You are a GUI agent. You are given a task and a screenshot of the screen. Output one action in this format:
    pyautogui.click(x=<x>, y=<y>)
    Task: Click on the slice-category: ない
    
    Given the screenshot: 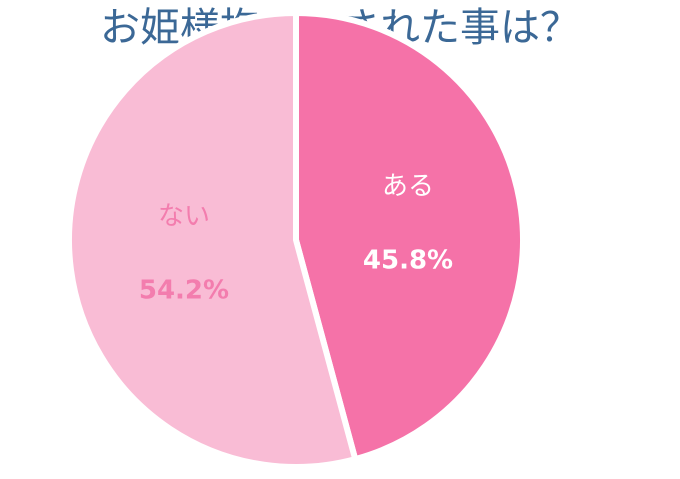 What is the action you would take?
    pyautogui.click(x=184, y=216)
    